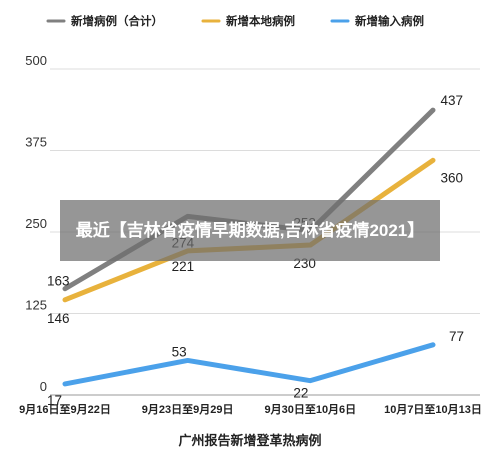  I want to click on y-tick-label: 125, so click(36, 305).